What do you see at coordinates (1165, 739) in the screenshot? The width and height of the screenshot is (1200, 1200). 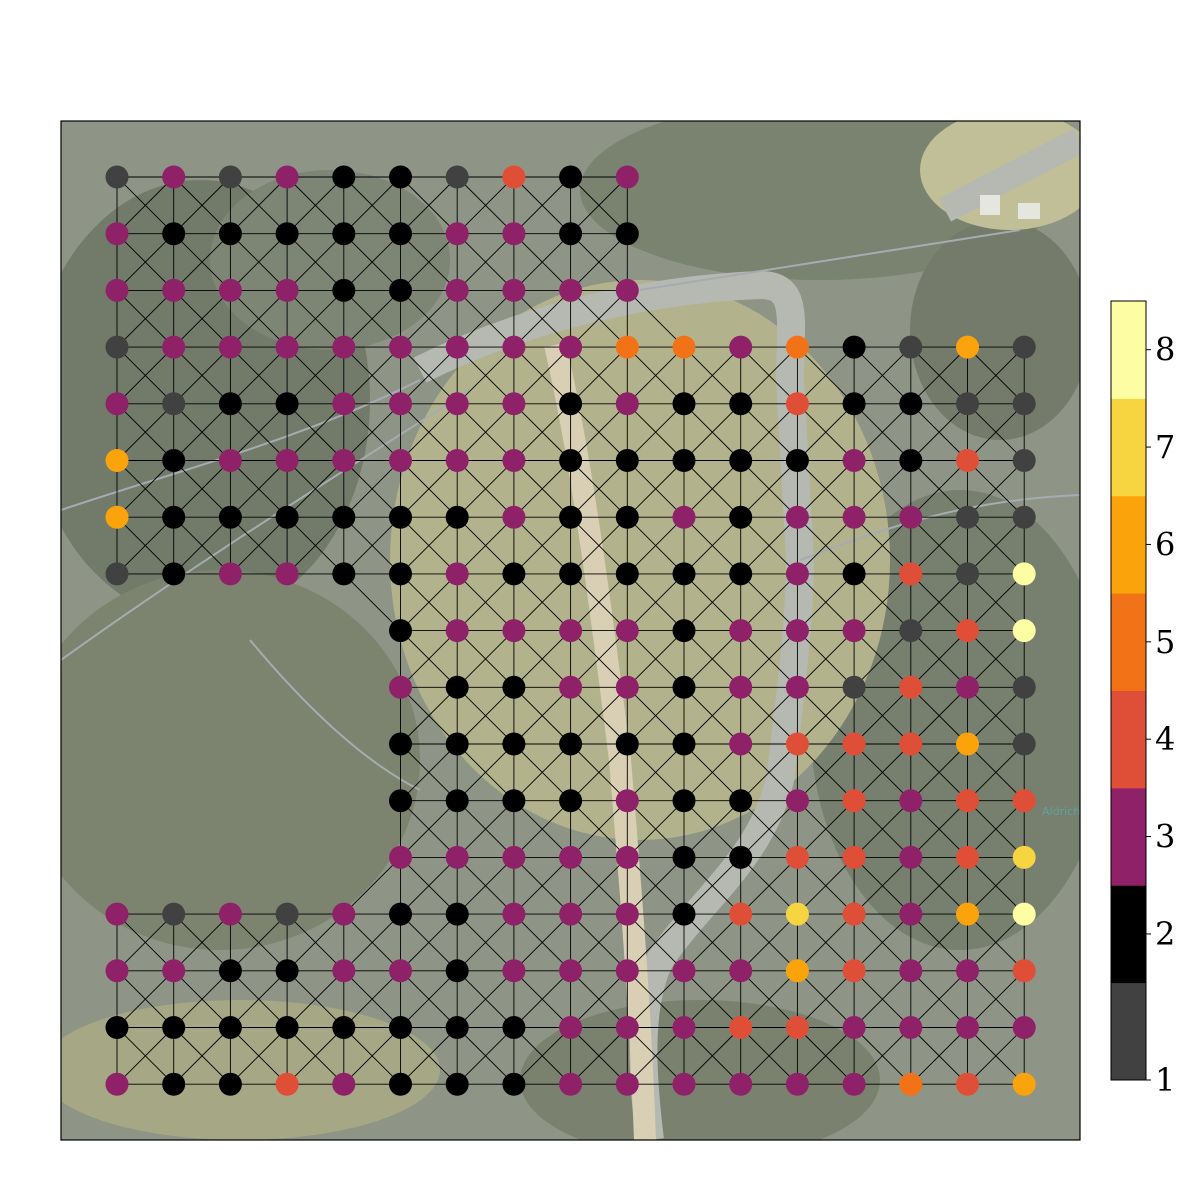 I see `colorbar-tick-label: 4` at bounding box center [1165, 739].